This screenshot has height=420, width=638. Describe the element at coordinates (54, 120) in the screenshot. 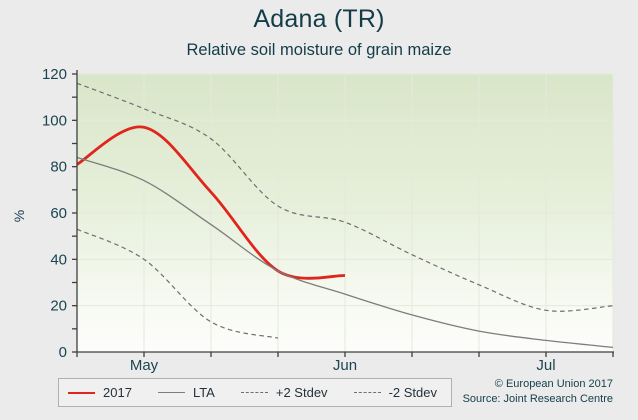

I see `y-tick-label: 100` at that location.